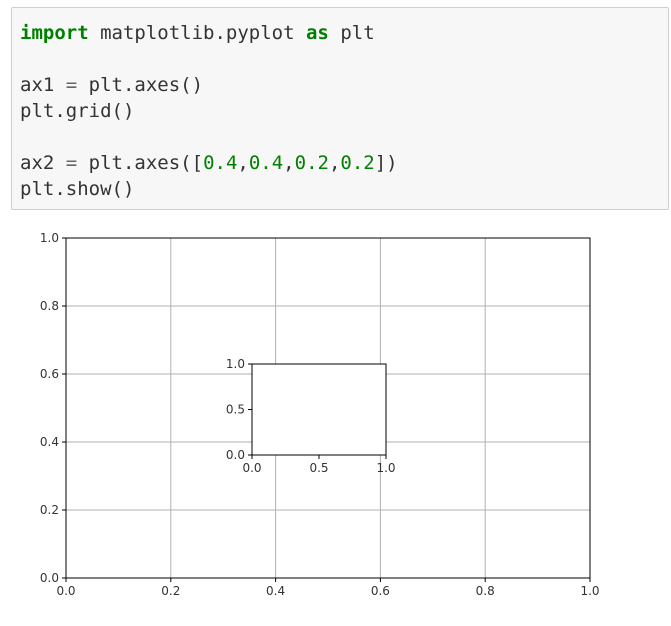 The width and height of the screenshot is (671, 626). I want to click on code-token: plt.axes([, so click(140, 163).